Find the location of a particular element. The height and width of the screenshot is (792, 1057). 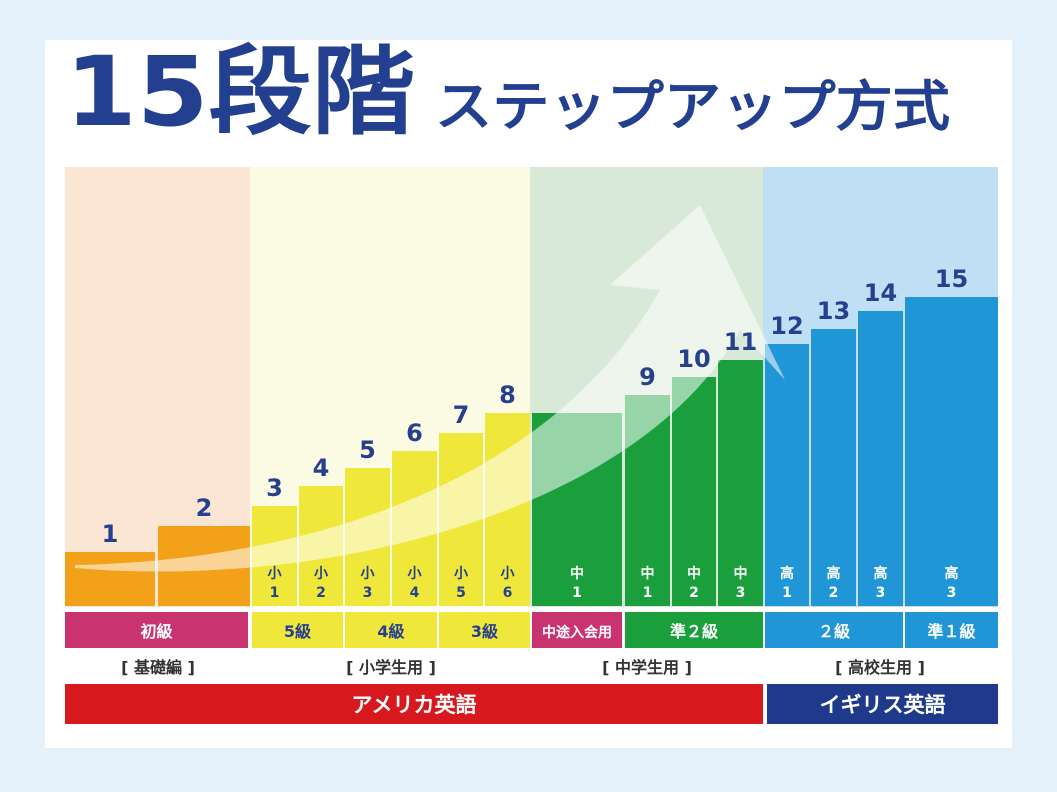

title-main: 15段階 is located at coordinates (240, 92).